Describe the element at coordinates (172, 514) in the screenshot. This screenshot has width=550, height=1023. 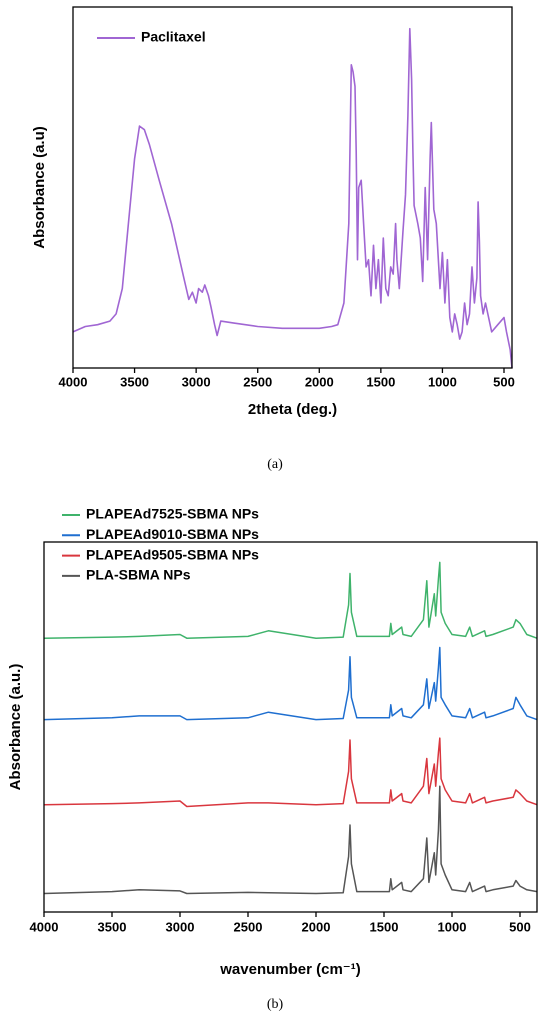
I see `legend-label: PLAPEAd7525-SBMA NPs` at that location.